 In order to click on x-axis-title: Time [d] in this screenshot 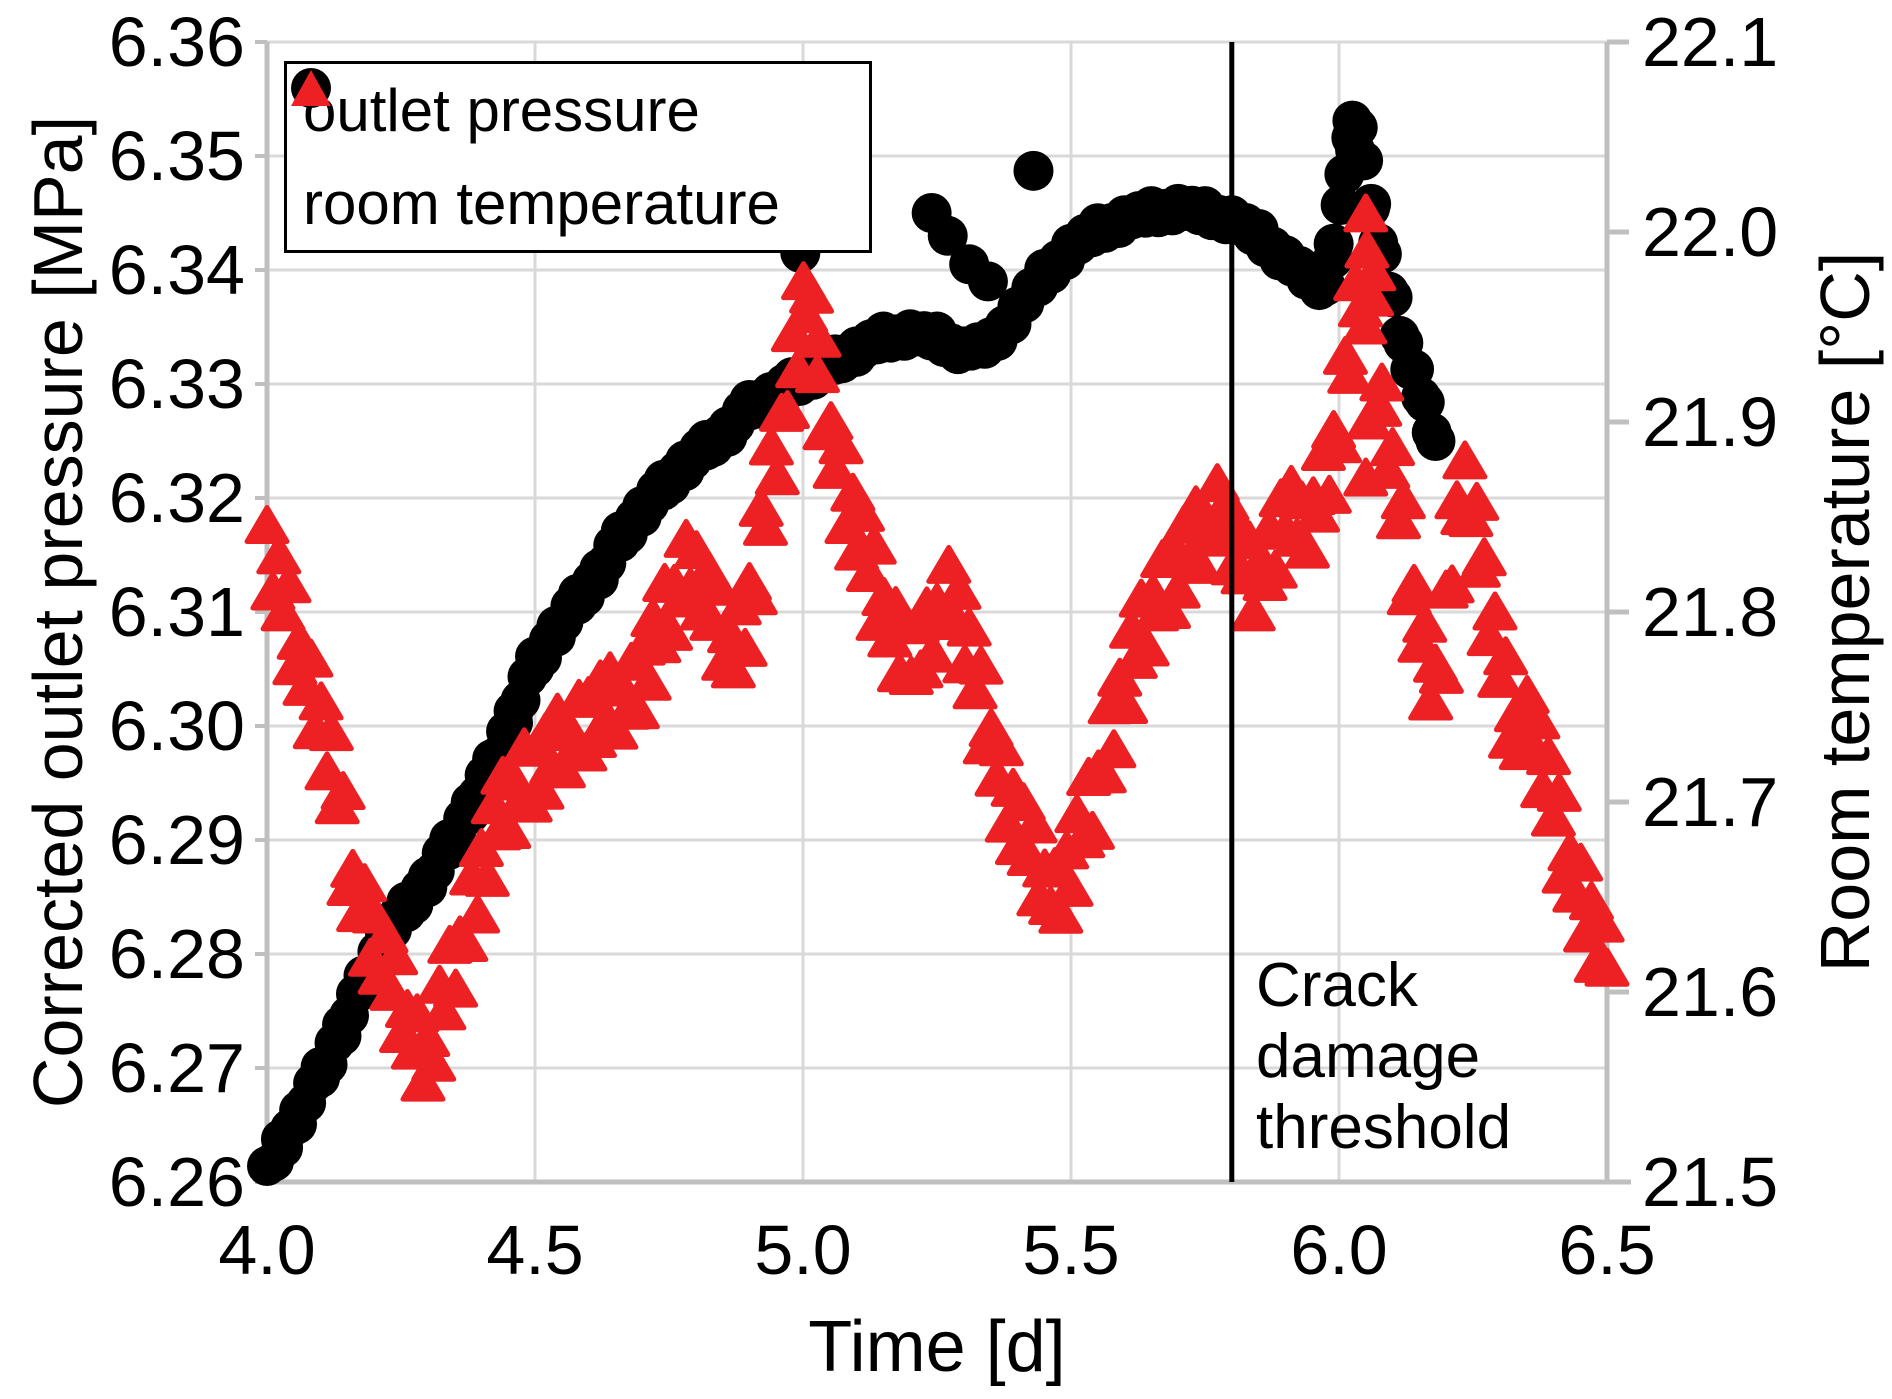, I will do `click(937, 1347)`.